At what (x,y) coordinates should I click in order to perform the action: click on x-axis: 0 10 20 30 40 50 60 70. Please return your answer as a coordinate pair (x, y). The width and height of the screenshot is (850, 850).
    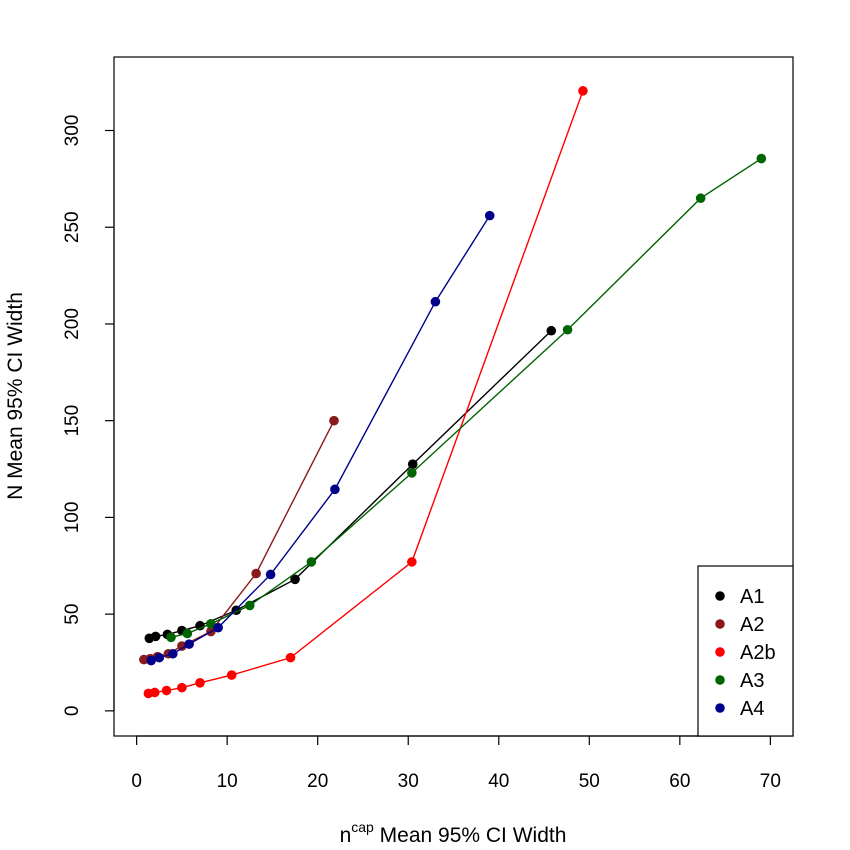
    Looking at the image, I should click on (456, 763).